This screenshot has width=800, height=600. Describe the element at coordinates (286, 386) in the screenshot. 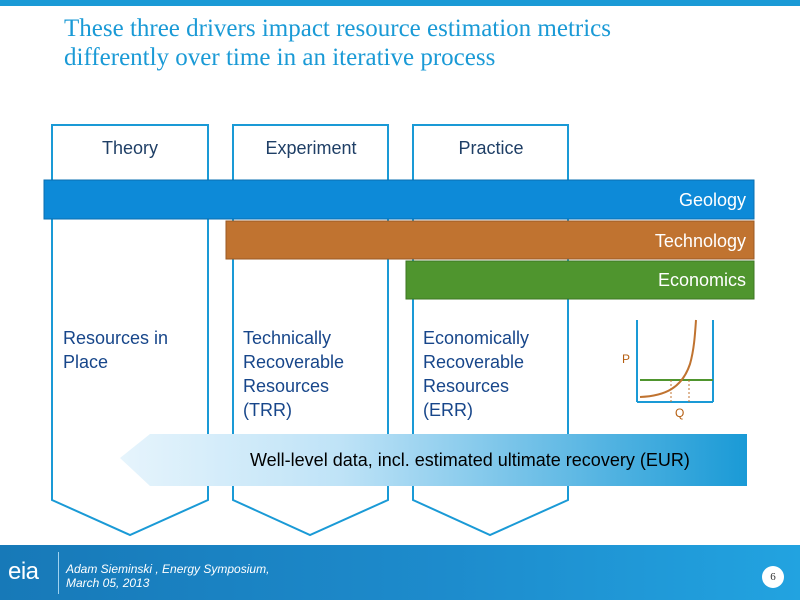

I see `experiment-line: Resources` at that location.